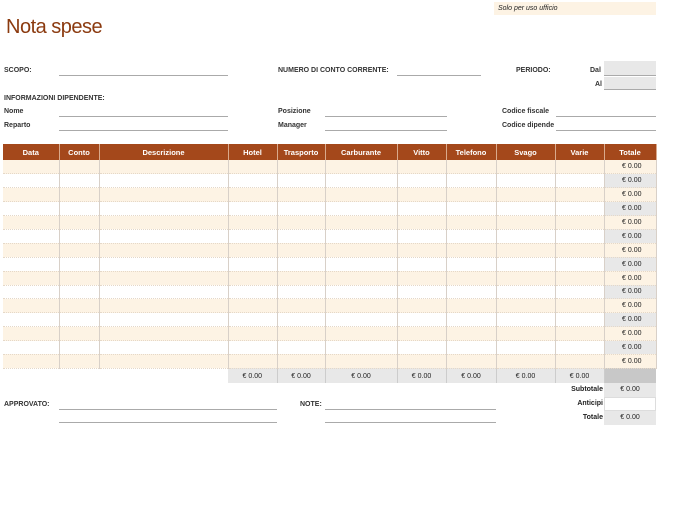 Image resolution: width=675 pixels, height=520 pixels. Describe the element at coordinates (386, 116) in the screenshot. I see `posizione-input` at that location.